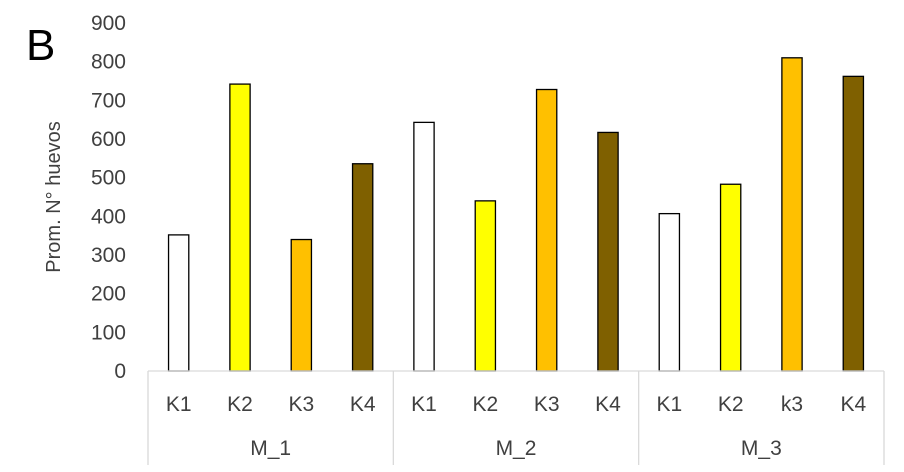 This screenshot has width=904, height=472. Describe the element at coordinates (730, 277) in the screenshot. I see `bar-M_3-K2` at that location.